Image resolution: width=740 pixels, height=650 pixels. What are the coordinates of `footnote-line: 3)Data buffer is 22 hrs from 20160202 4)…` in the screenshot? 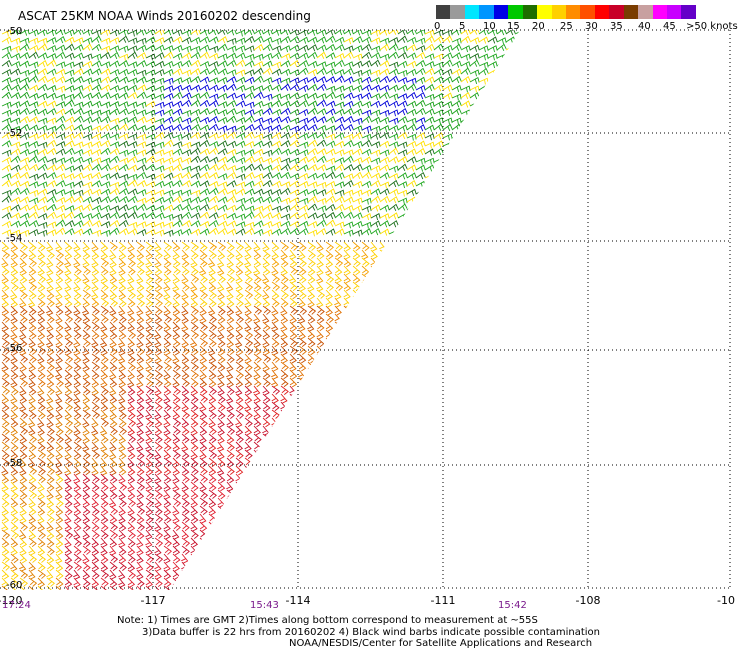 It's located at (371, 632).